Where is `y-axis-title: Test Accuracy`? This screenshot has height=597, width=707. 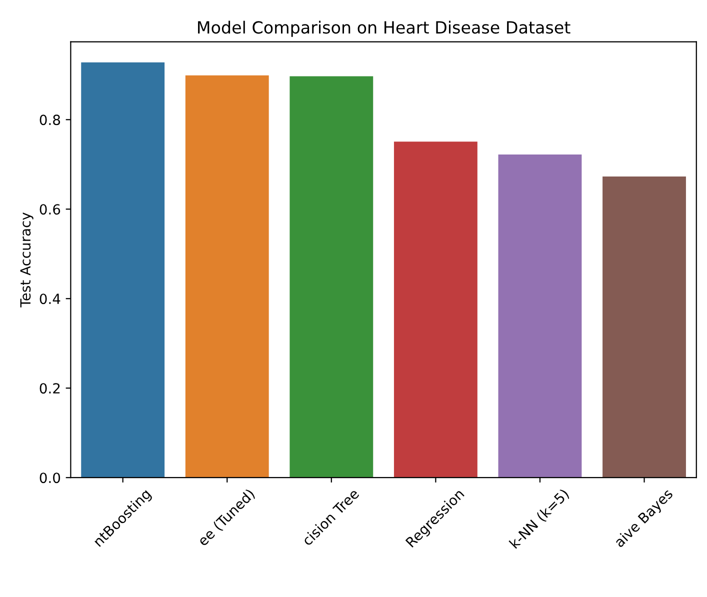
y-axis-title: Test Accuracy is located at coordinates (27, 260).